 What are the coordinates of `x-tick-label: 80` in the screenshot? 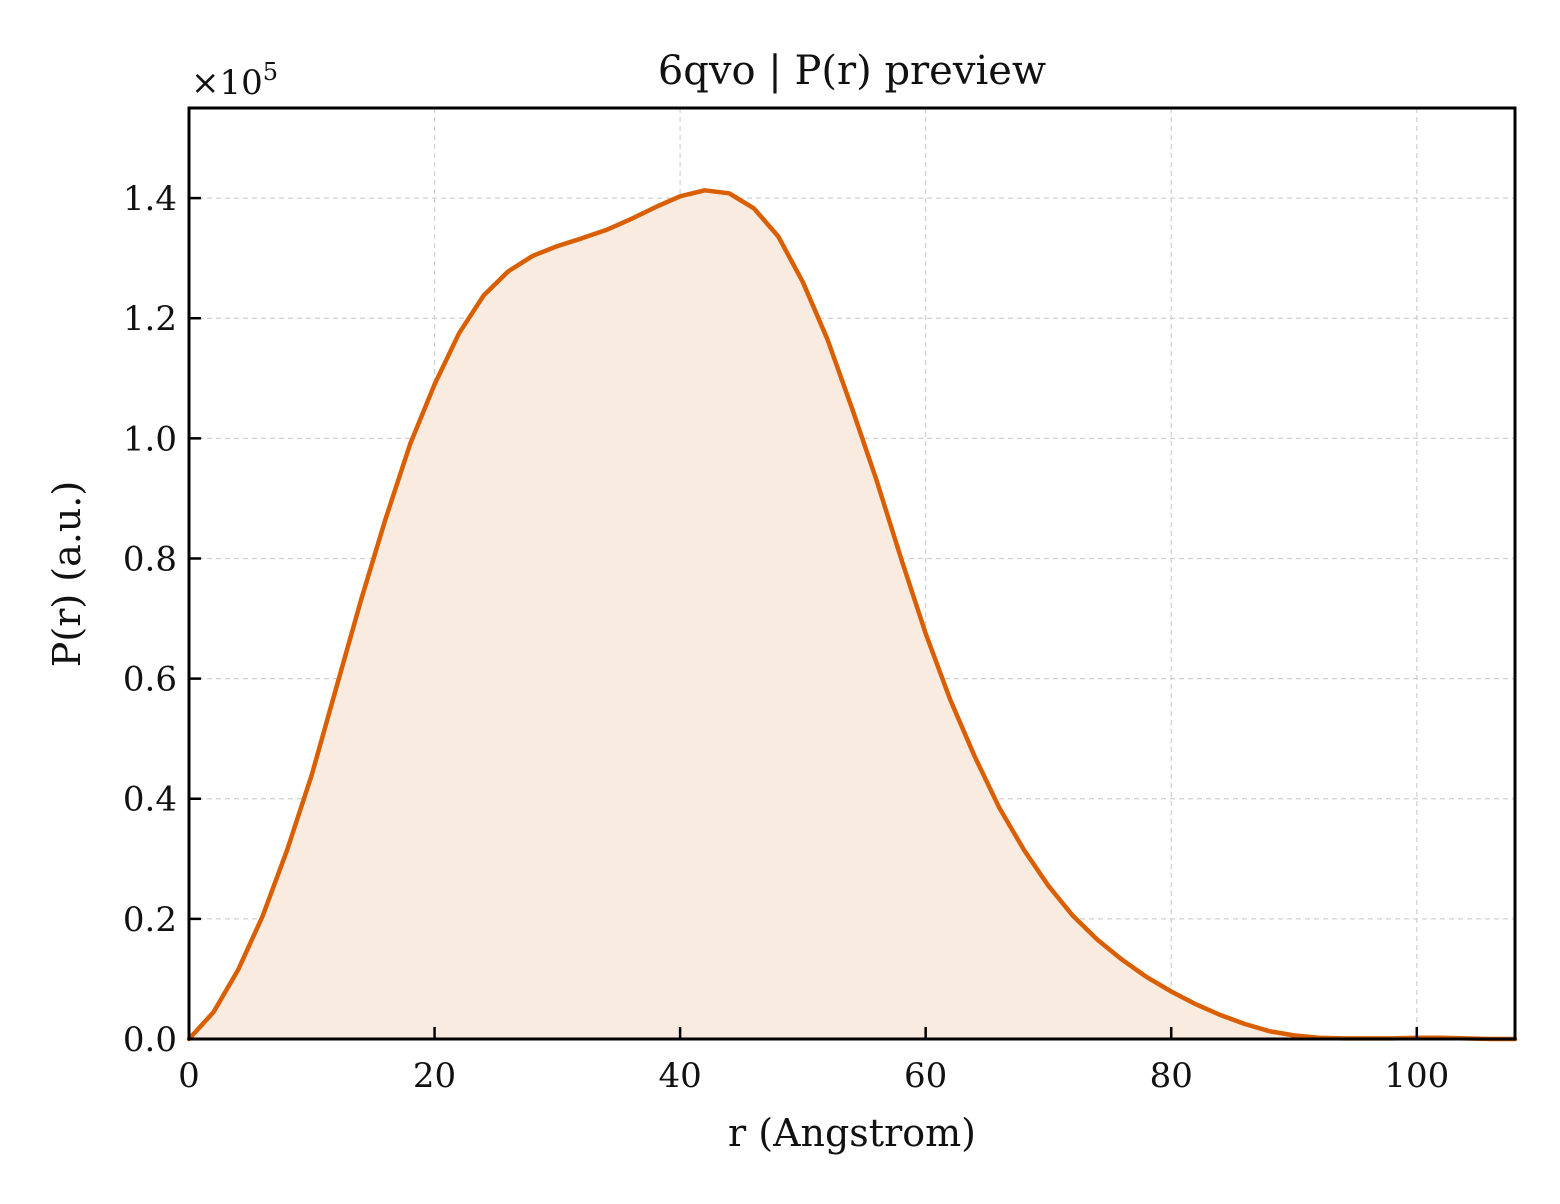 It's located at (1171, 1076).